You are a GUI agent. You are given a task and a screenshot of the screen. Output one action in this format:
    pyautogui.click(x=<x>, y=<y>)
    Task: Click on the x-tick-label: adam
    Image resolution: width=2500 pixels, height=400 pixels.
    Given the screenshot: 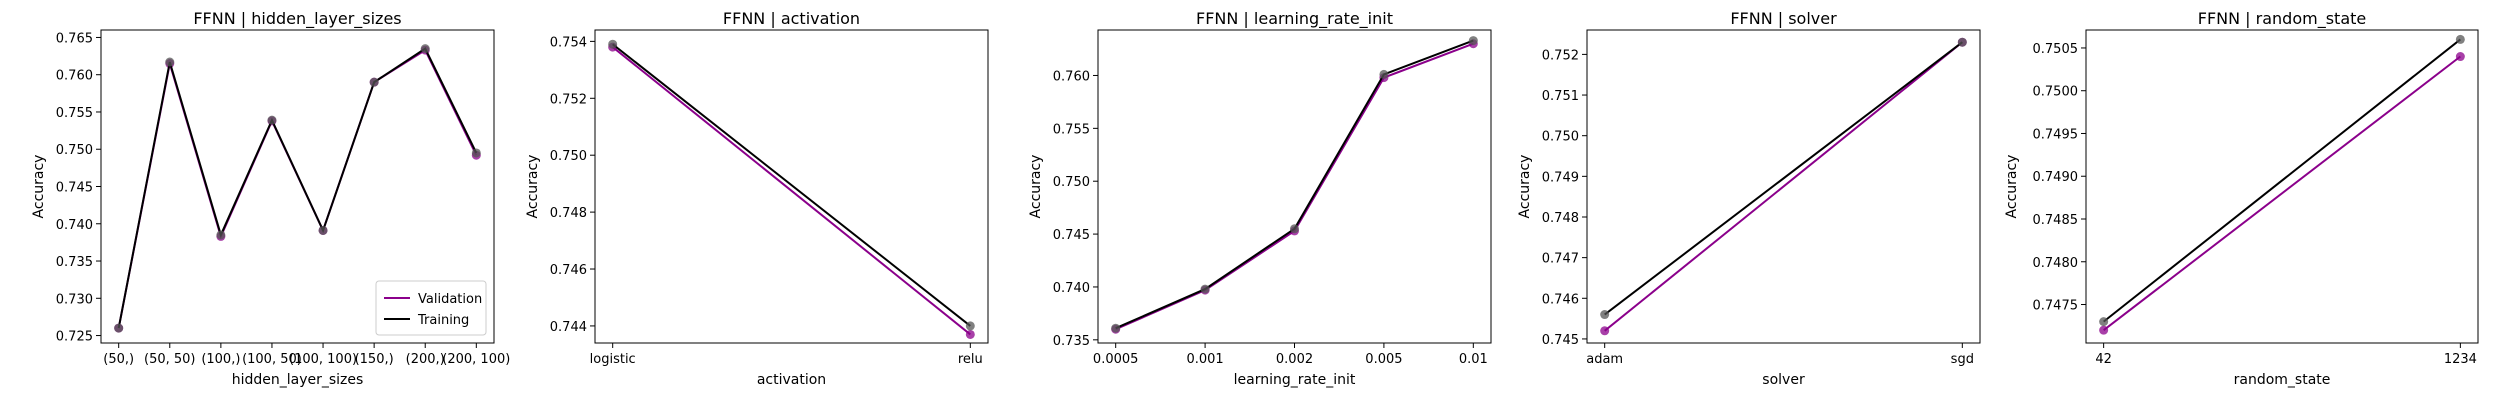 What is the action you would take?
    pyautogui.click(x=1604, y=359)
    